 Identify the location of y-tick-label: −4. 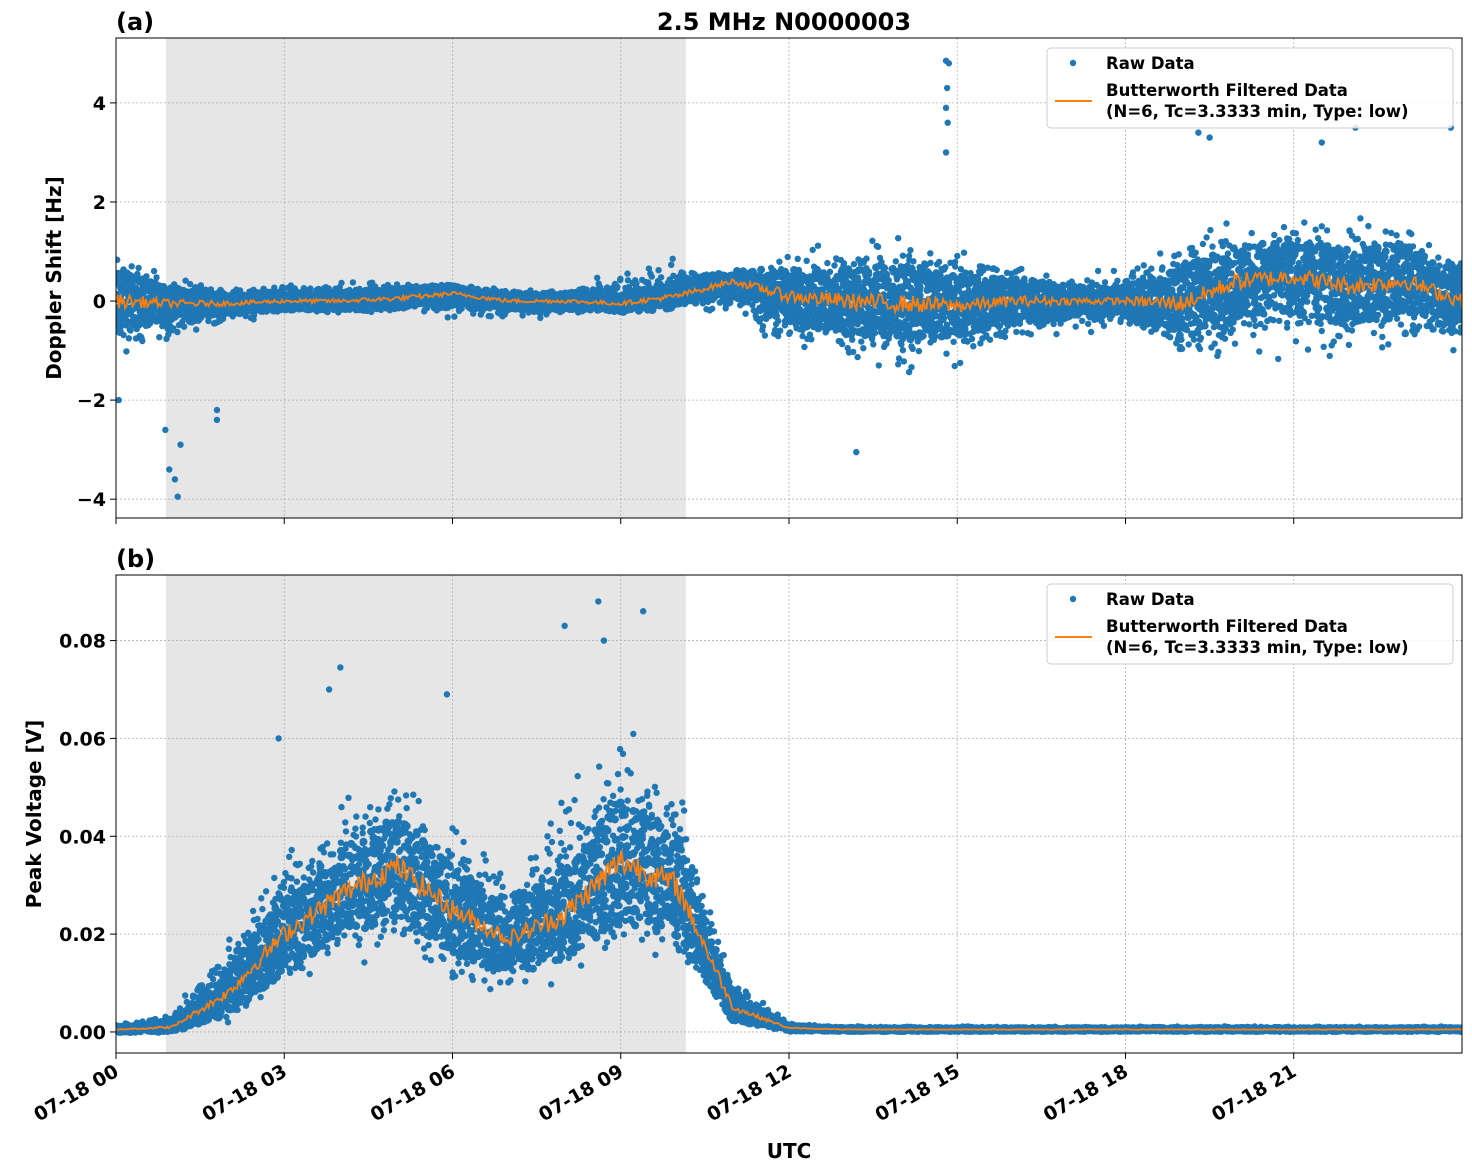
(91, 500).